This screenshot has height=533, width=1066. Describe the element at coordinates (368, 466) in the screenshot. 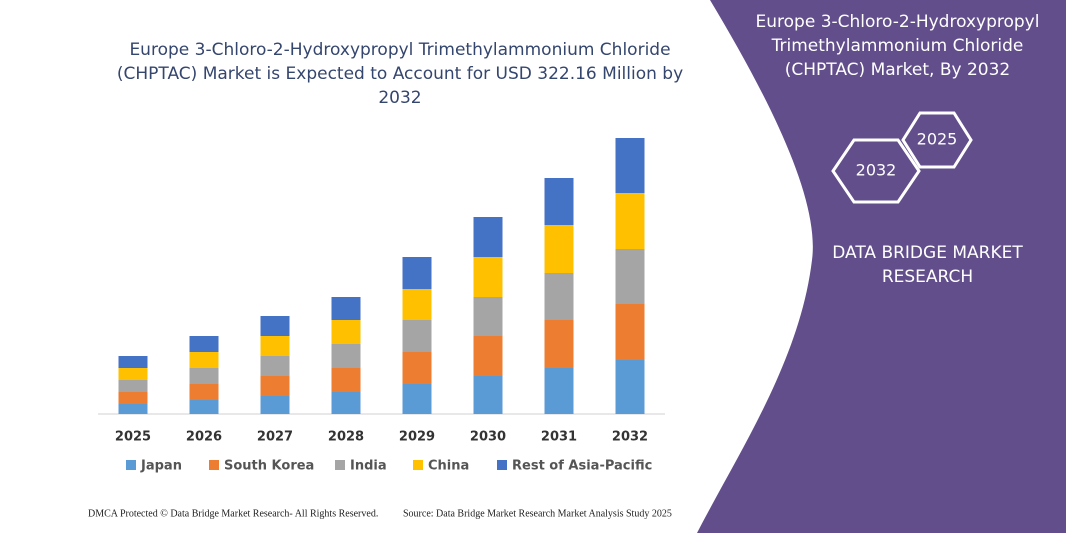

I see `legend-label: India` at that location.